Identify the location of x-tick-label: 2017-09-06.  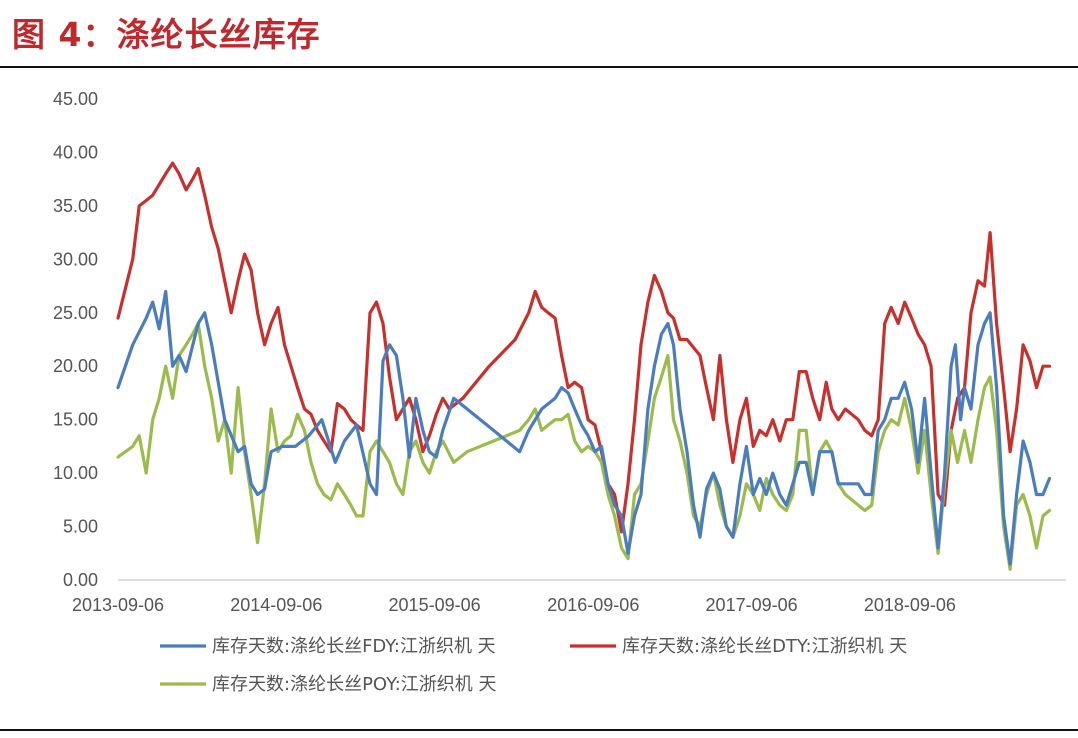
(752, 605).